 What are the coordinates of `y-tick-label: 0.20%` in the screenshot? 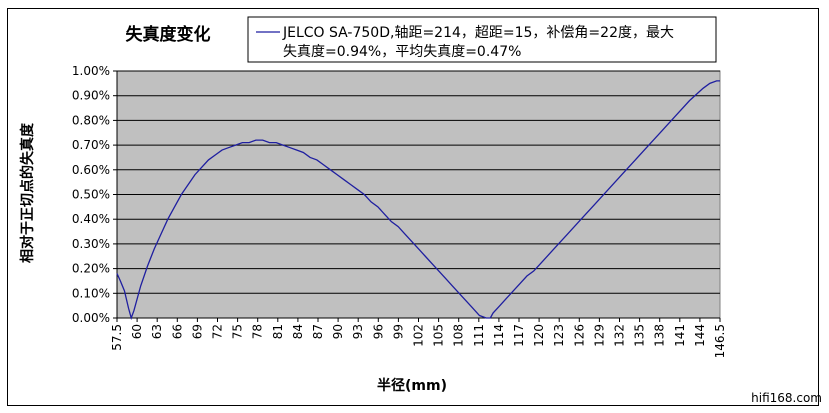 It's located at (91, 269).